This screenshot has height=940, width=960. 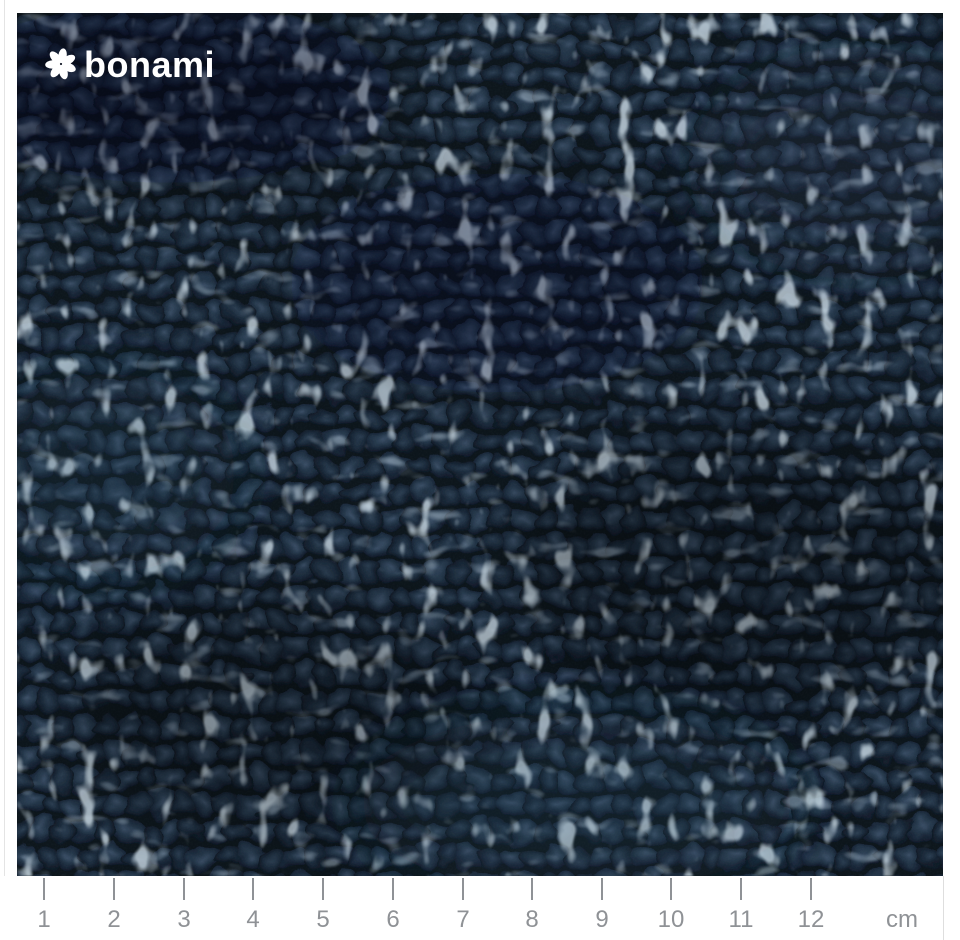 What do you see at coordinates (532, 919) in the screenshot?
I see `ruler-tick-label: 8` at bounding box center [532, 919].